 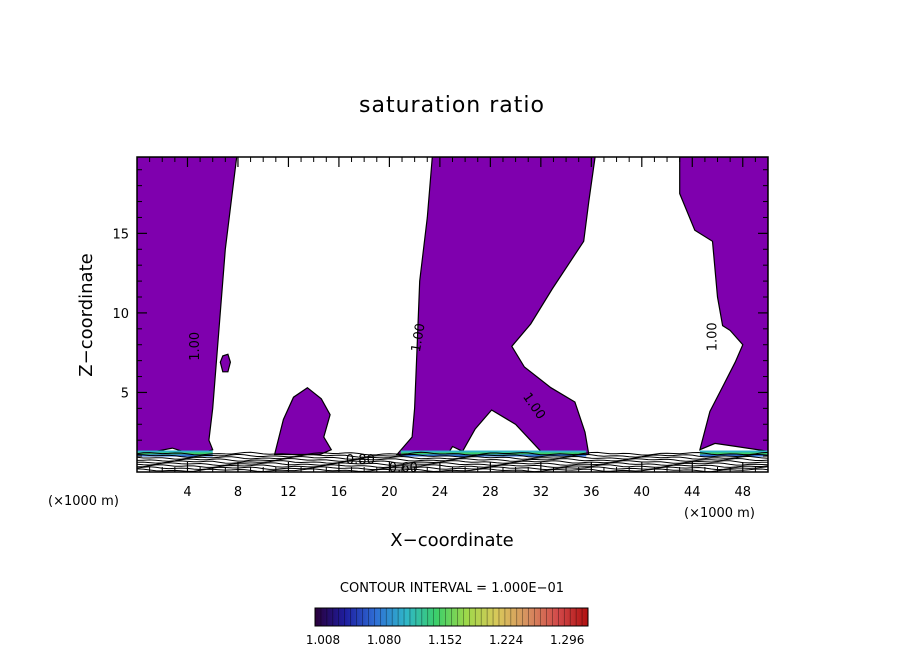 I want to click on colorbar-tick-1.080: 1.080, so click(x=384, y=640).